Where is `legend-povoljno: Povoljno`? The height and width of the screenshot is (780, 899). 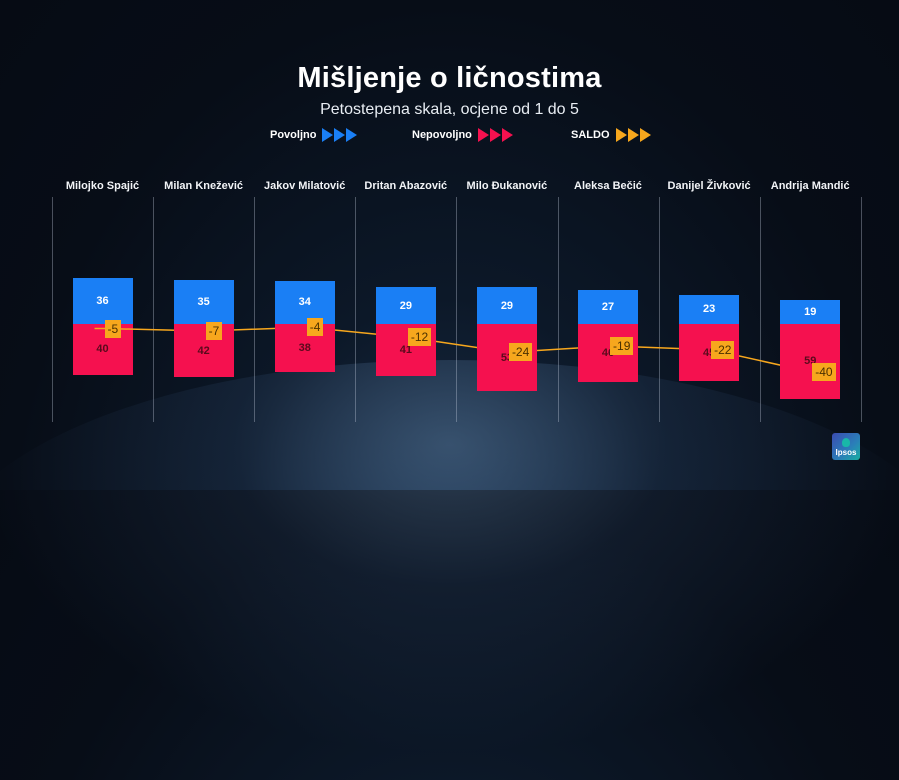 legend-povoljno: Povoljno is located at coordinates (314, 135).